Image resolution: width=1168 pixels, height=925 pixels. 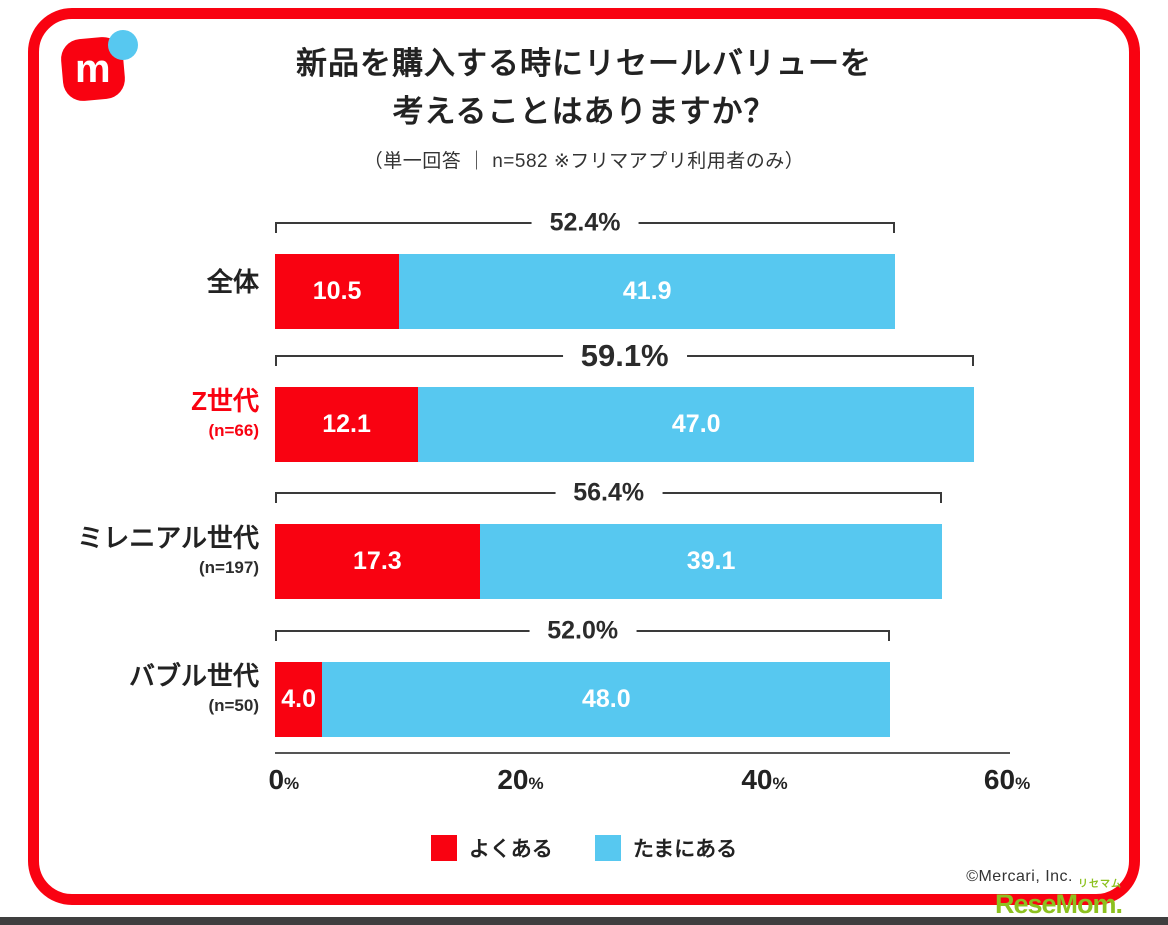 What do you see at coordinates (584, 162) in the screenshot?
I see `chart-subtitle: （単一回答 ｜ n=582 ※フリマアプリ利用者のみ）` at bounding box center [584, 162].